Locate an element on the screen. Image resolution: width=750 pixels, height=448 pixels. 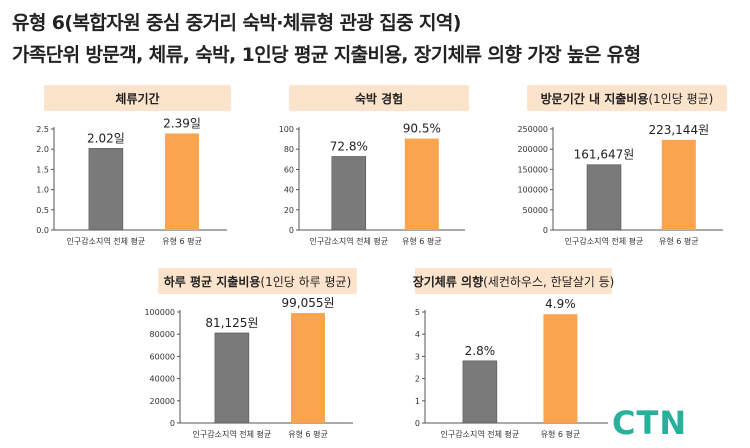
chart-header: 장기체류 의향 (세컨하우스, 한달살기 등) is located at coordinates (513, 281).